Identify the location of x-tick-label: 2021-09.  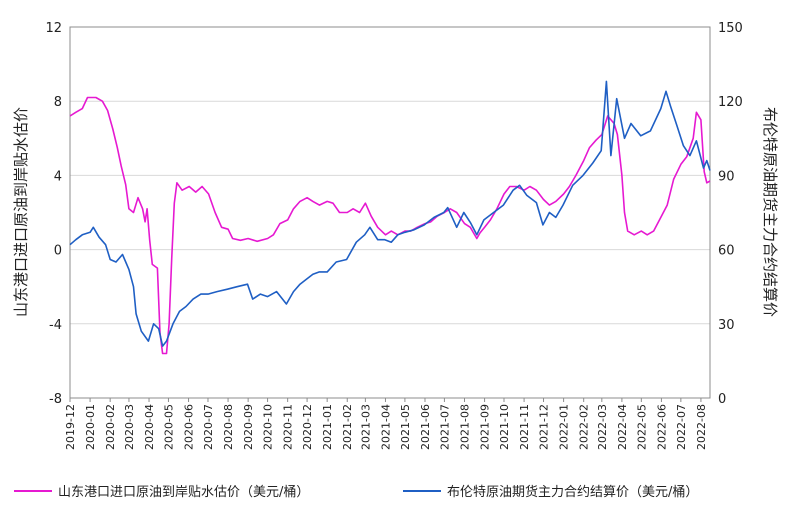
(485, 427).